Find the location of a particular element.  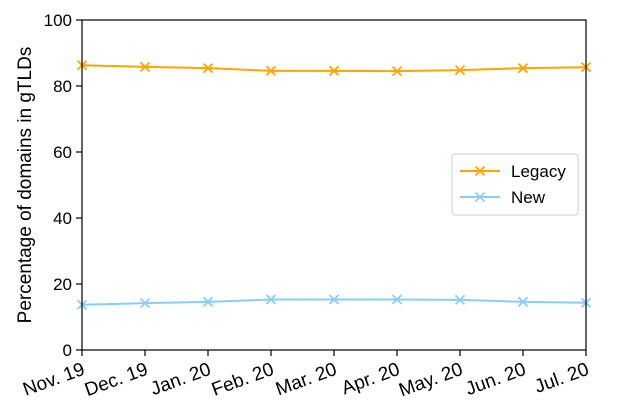

y-tick-label: 100 is located at coordinates (58, 20).